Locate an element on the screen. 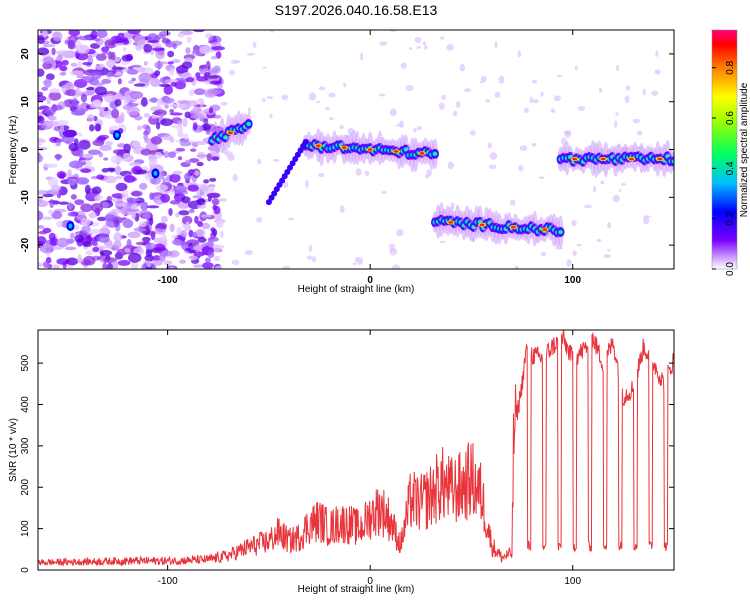  ridge-peak is located at coordinates (631, 159).